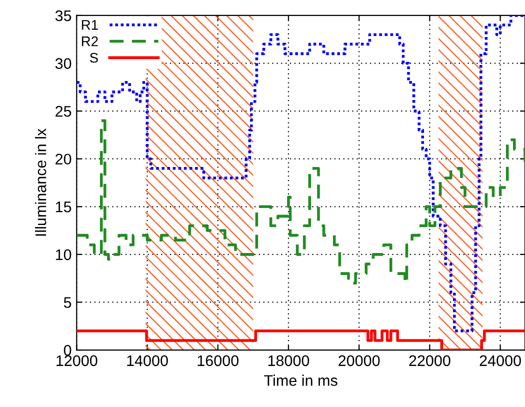 The height and width of the screenshot is (407, 525). Describe the element at coordinates (64, 254) in the screenshot. I see `y-tick-label: 10` at that location.